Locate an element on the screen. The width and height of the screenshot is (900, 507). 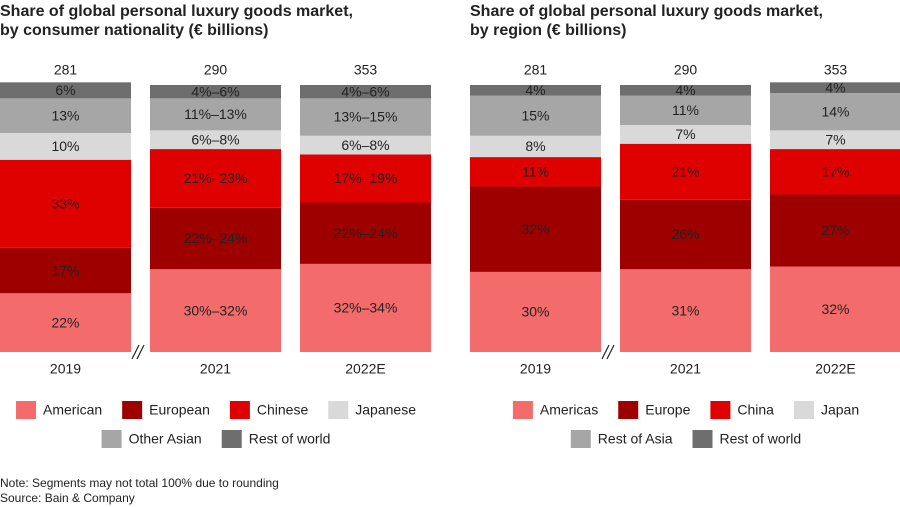
value-label: 13%–15% is located at coordinates (366, 117).